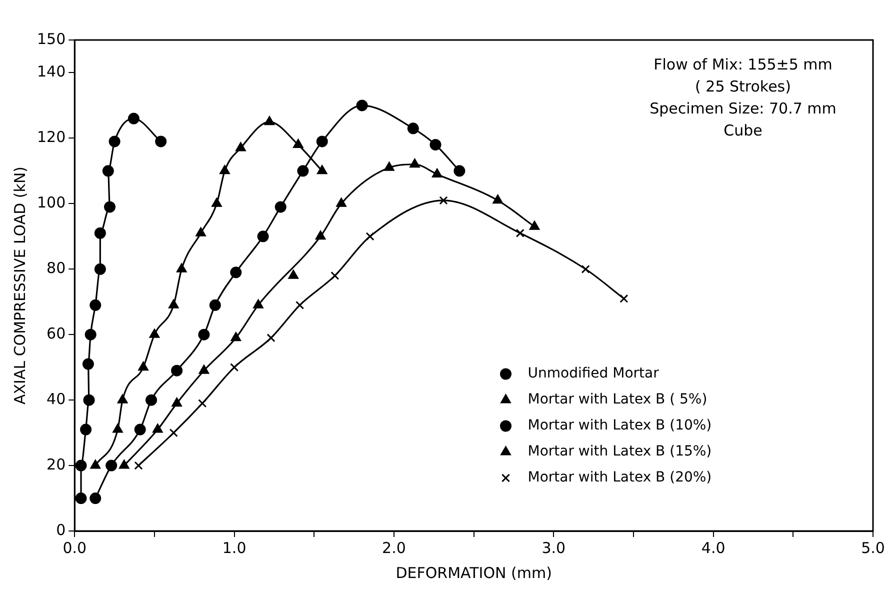 Image resolution: width=893 pixels, height=593 pixels. Describe the element at coordinates (620, 426) in the screenshot. I see `legend-label: Mortar with Latex B (10%)` at that location.